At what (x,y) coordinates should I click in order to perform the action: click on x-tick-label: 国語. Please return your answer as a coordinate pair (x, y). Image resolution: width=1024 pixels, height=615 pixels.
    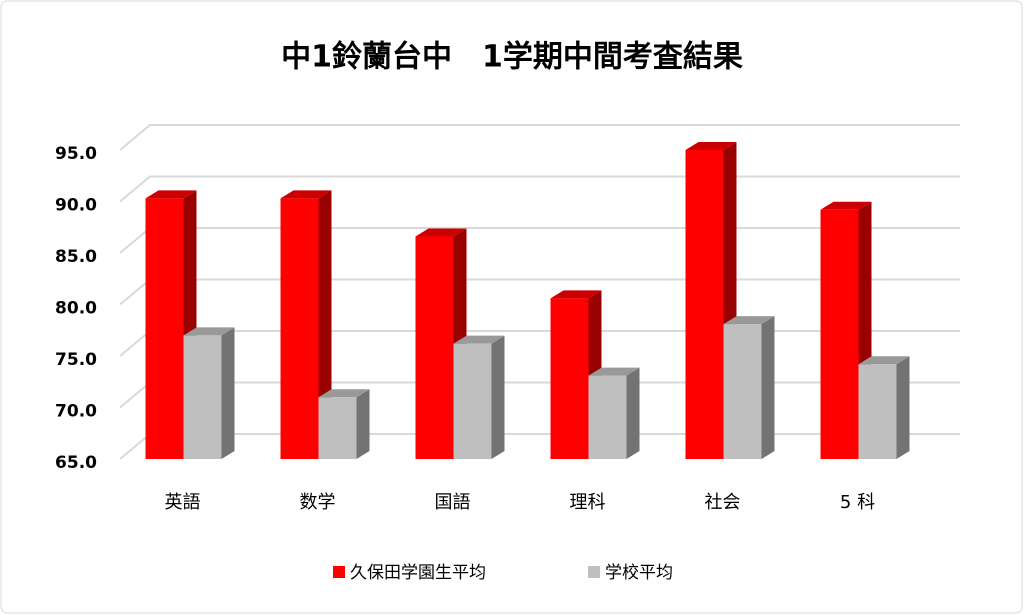
    Looking at the image, I should click on (453, 502).